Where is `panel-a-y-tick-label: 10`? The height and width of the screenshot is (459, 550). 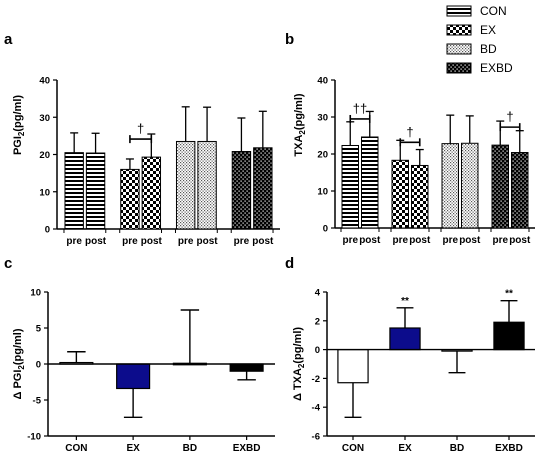 panel-a-y-tick-label: 10 is located at coordinates (44, 192).